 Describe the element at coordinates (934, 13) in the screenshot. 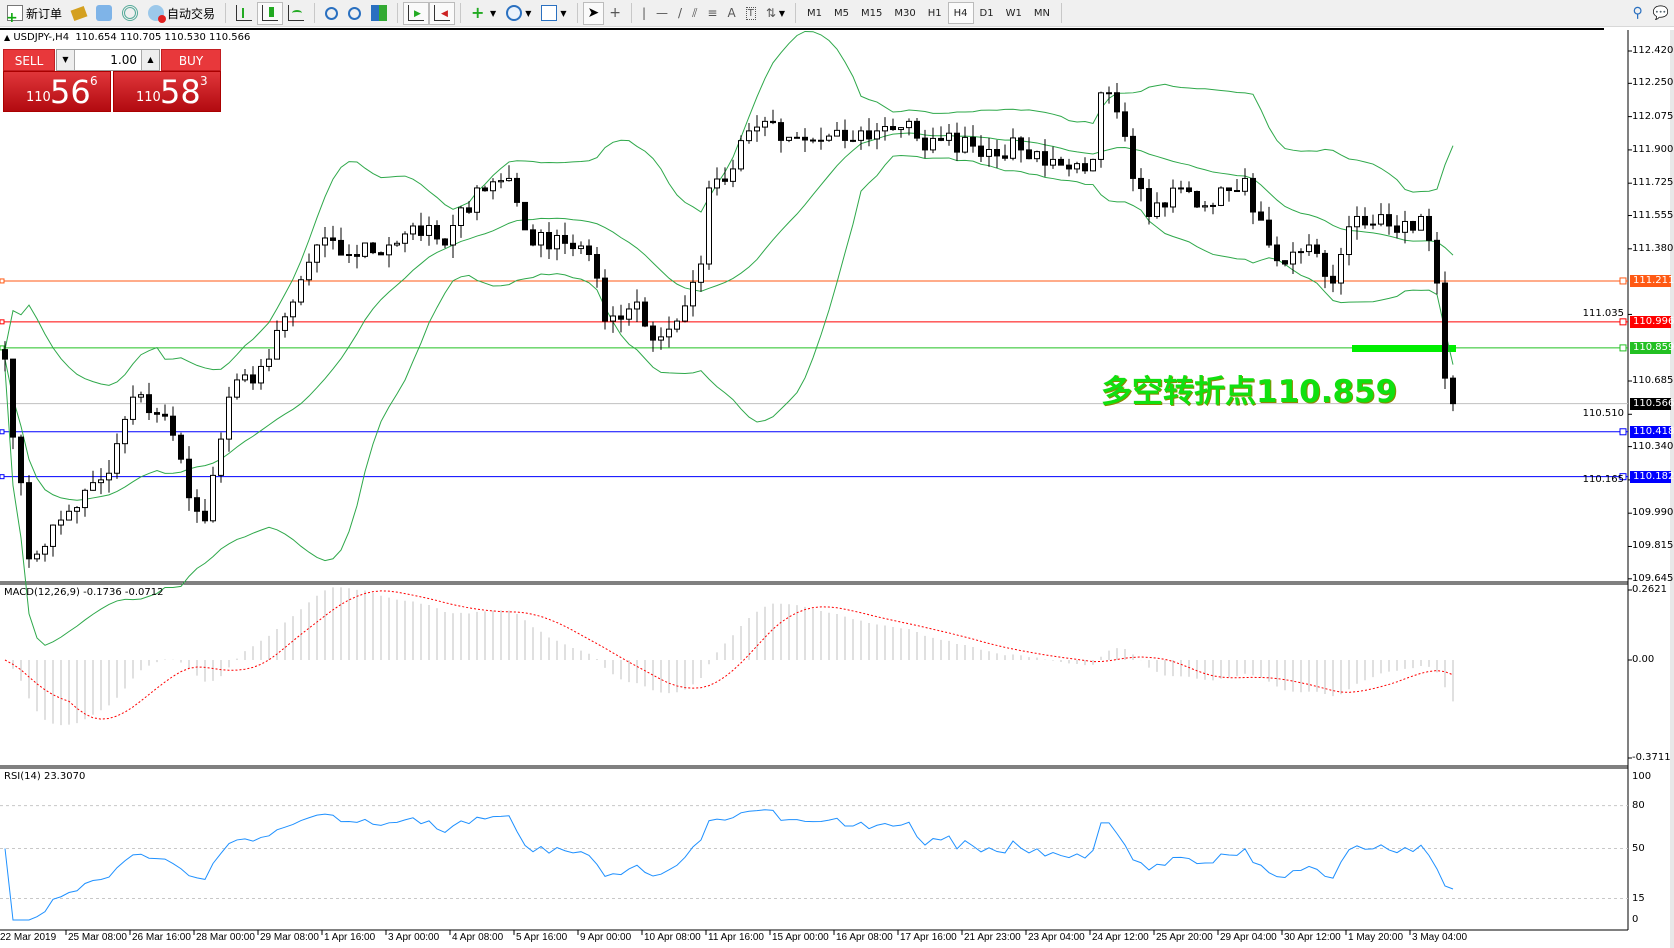

I see `timeframe-h1: H1` at that location.